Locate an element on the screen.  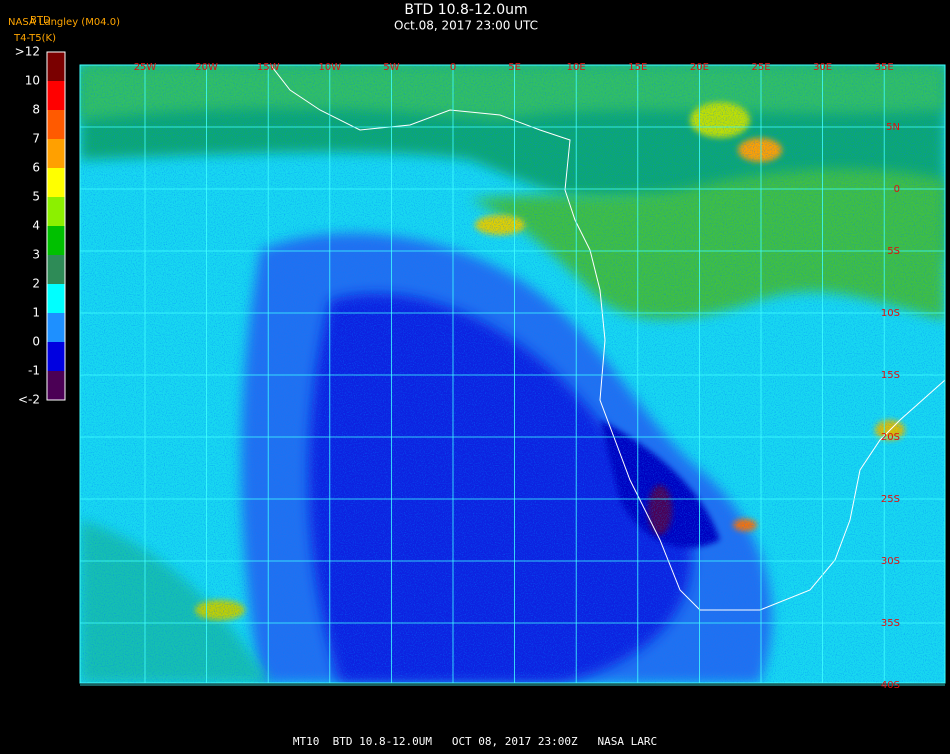
lat-label: 5S is located at coordinates (893, 251).